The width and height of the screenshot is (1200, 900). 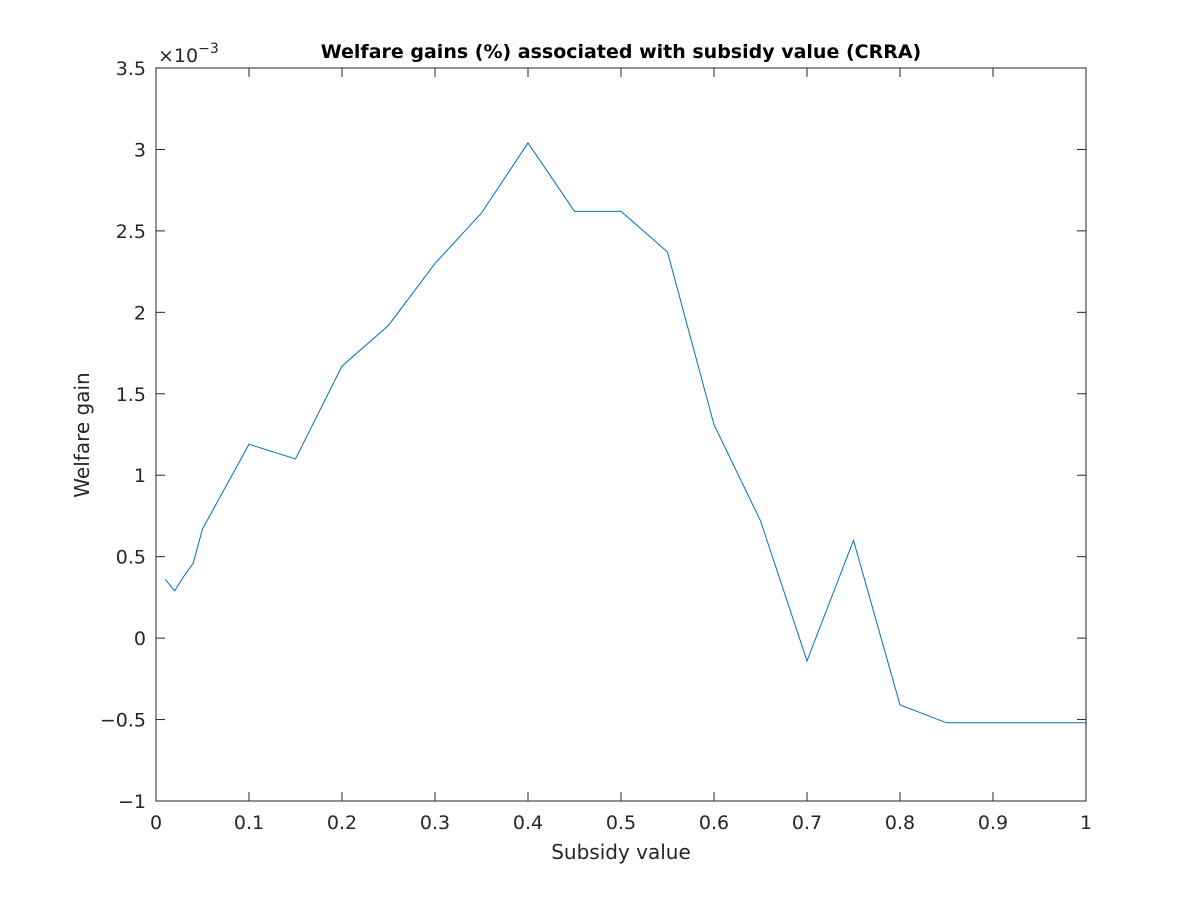 What do you see at coordinates (123, 435) in the screenshot?
I see `y-tick-labels: −1 −0.5 0 0.5 1 1.5 2 2.5 3 3.5` at bounding box center [123, 435].